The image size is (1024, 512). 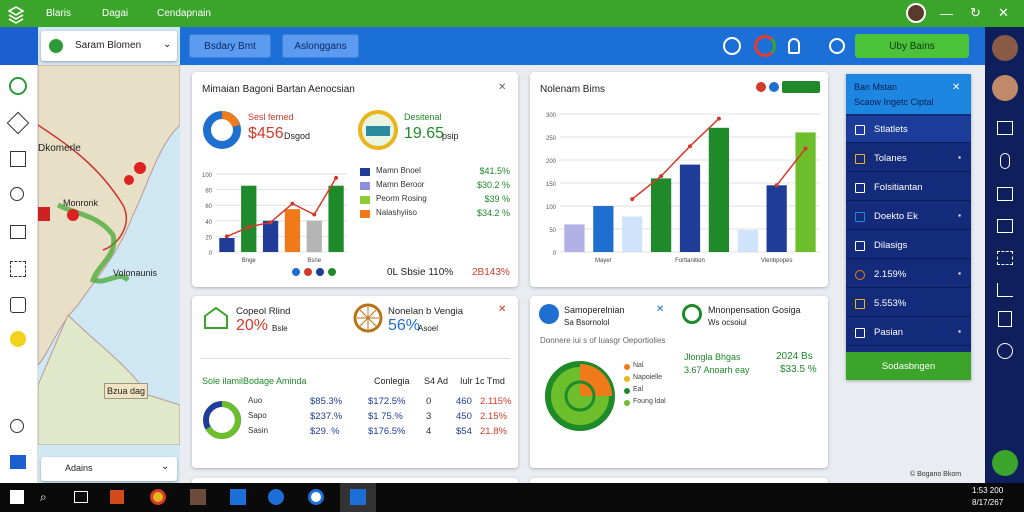 I want to click on task-view, so click(x=81, y=497).